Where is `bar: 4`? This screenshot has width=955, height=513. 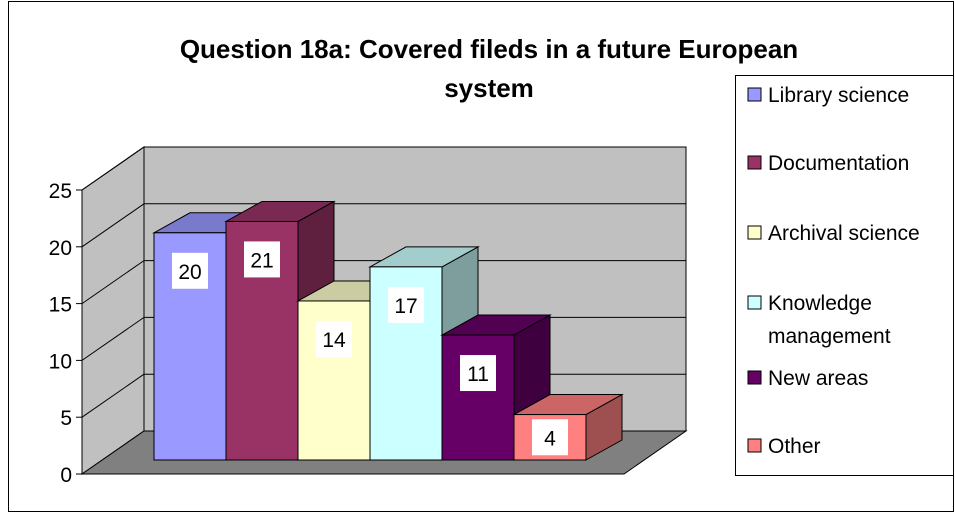 bar: 4 is located at coordinates (568, 427).